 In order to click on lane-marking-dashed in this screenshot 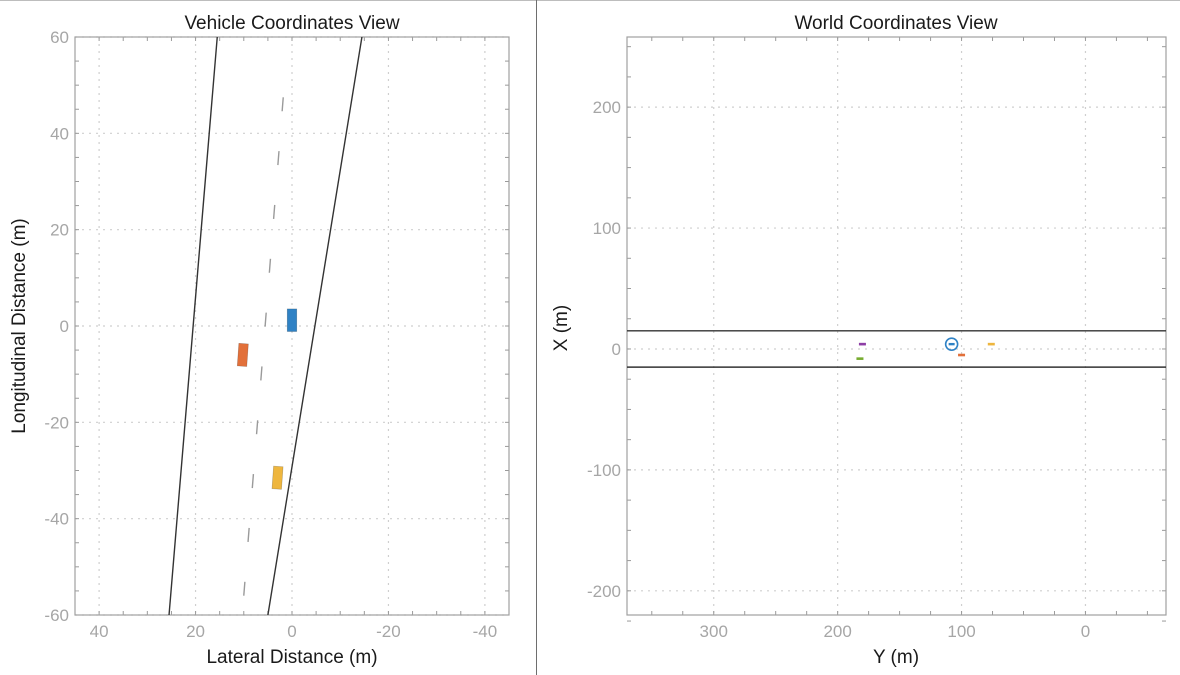, I will do `click(265, 330)`.